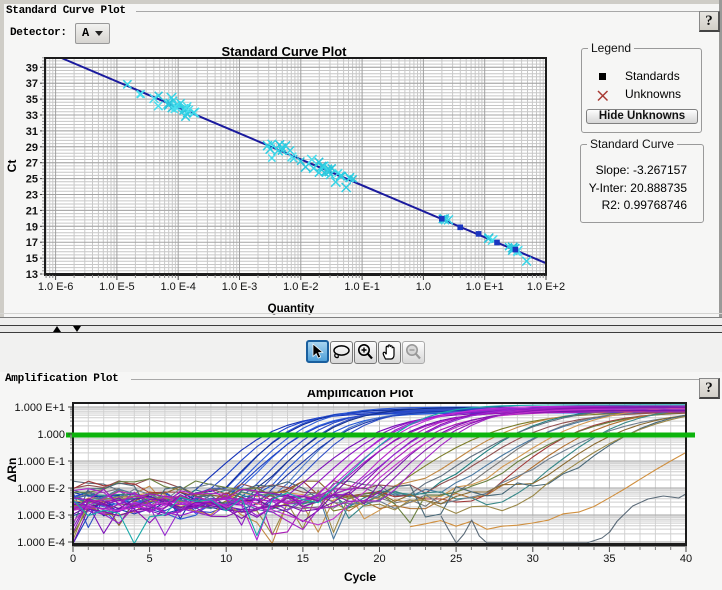 The width and height of the screenshot is (722, 590). Describe the element at coordinates (32, 243) in the screenshot. I see `svg-text: 17` at that location.